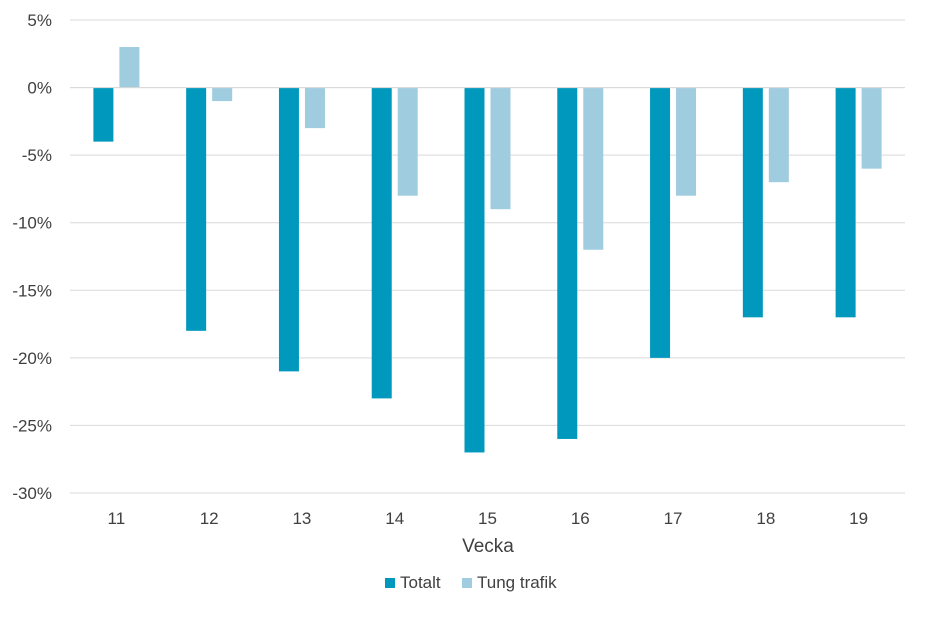 The image size is (945, 618). What do you see at coordinates (32, 425) in the screenshot?
I see `y-tick-label: -25%` at bounding box center [32, 425].